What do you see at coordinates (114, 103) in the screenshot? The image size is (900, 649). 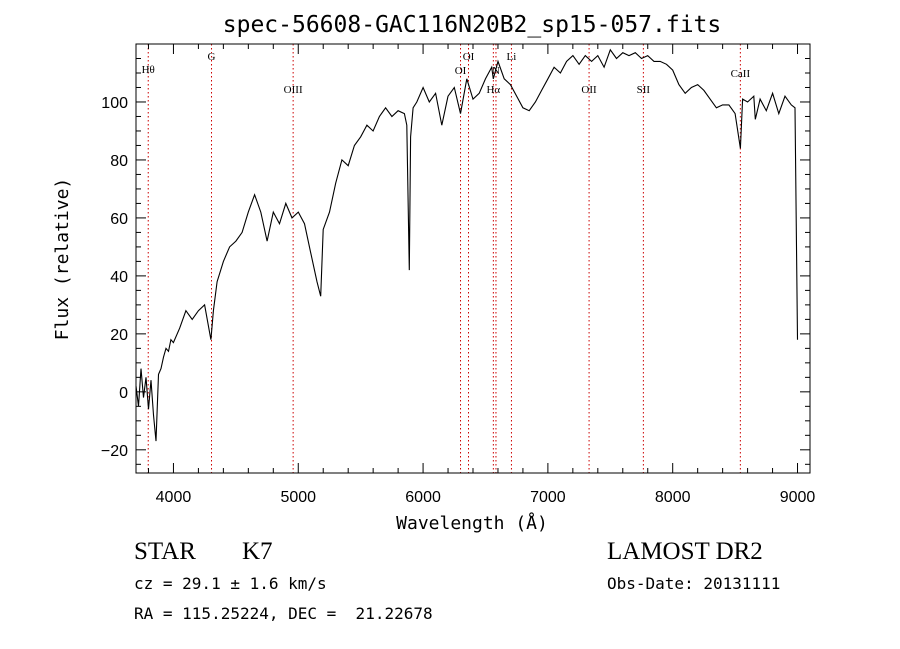 I see `y-tick-label: 100` at bounding box center [114, 103].